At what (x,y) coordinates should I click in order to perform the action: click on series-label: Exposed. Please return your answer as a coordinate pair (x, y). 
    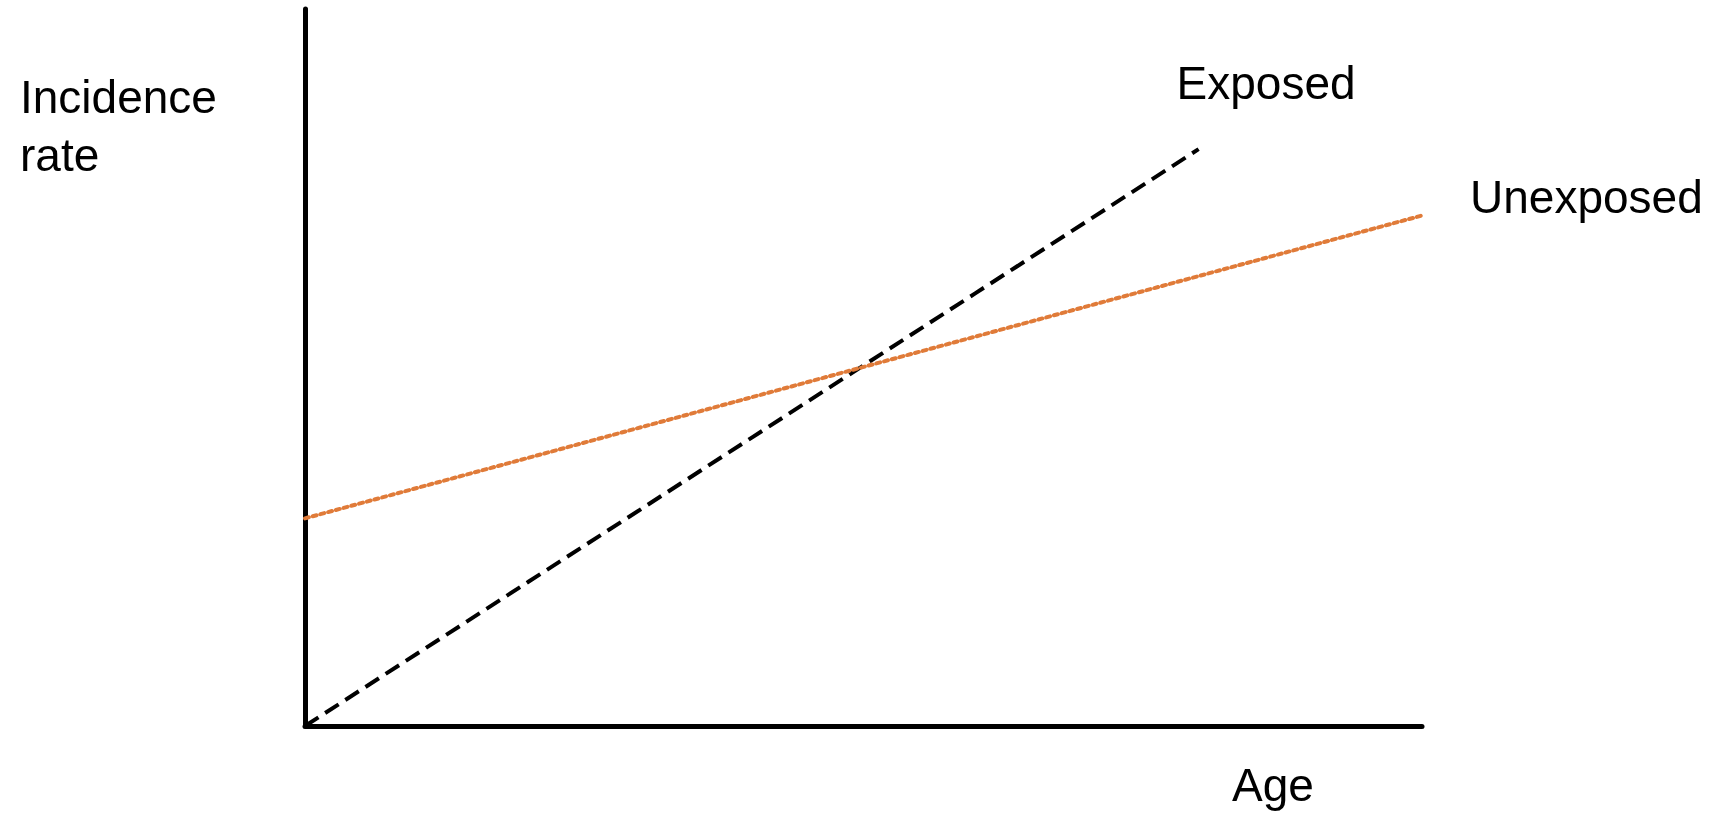
    Looking at the image, I should click on (1266, 83).